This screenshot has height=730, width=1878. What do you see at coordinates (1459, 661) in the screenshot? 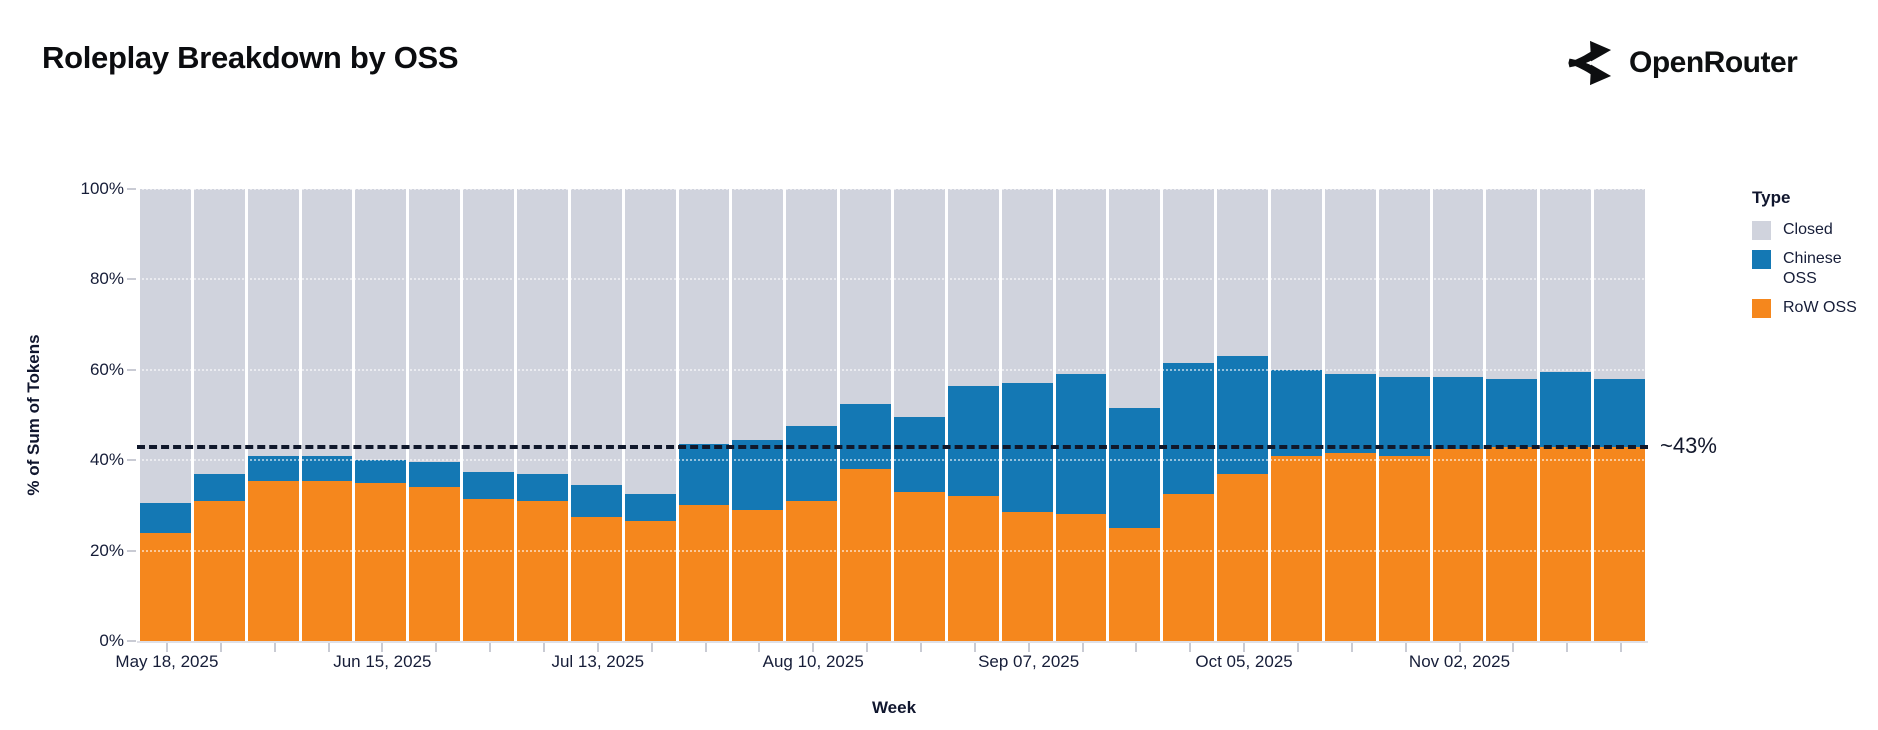
I see `x-tick-label: Nov 02, 2025` at bounding box center [1459, 661].